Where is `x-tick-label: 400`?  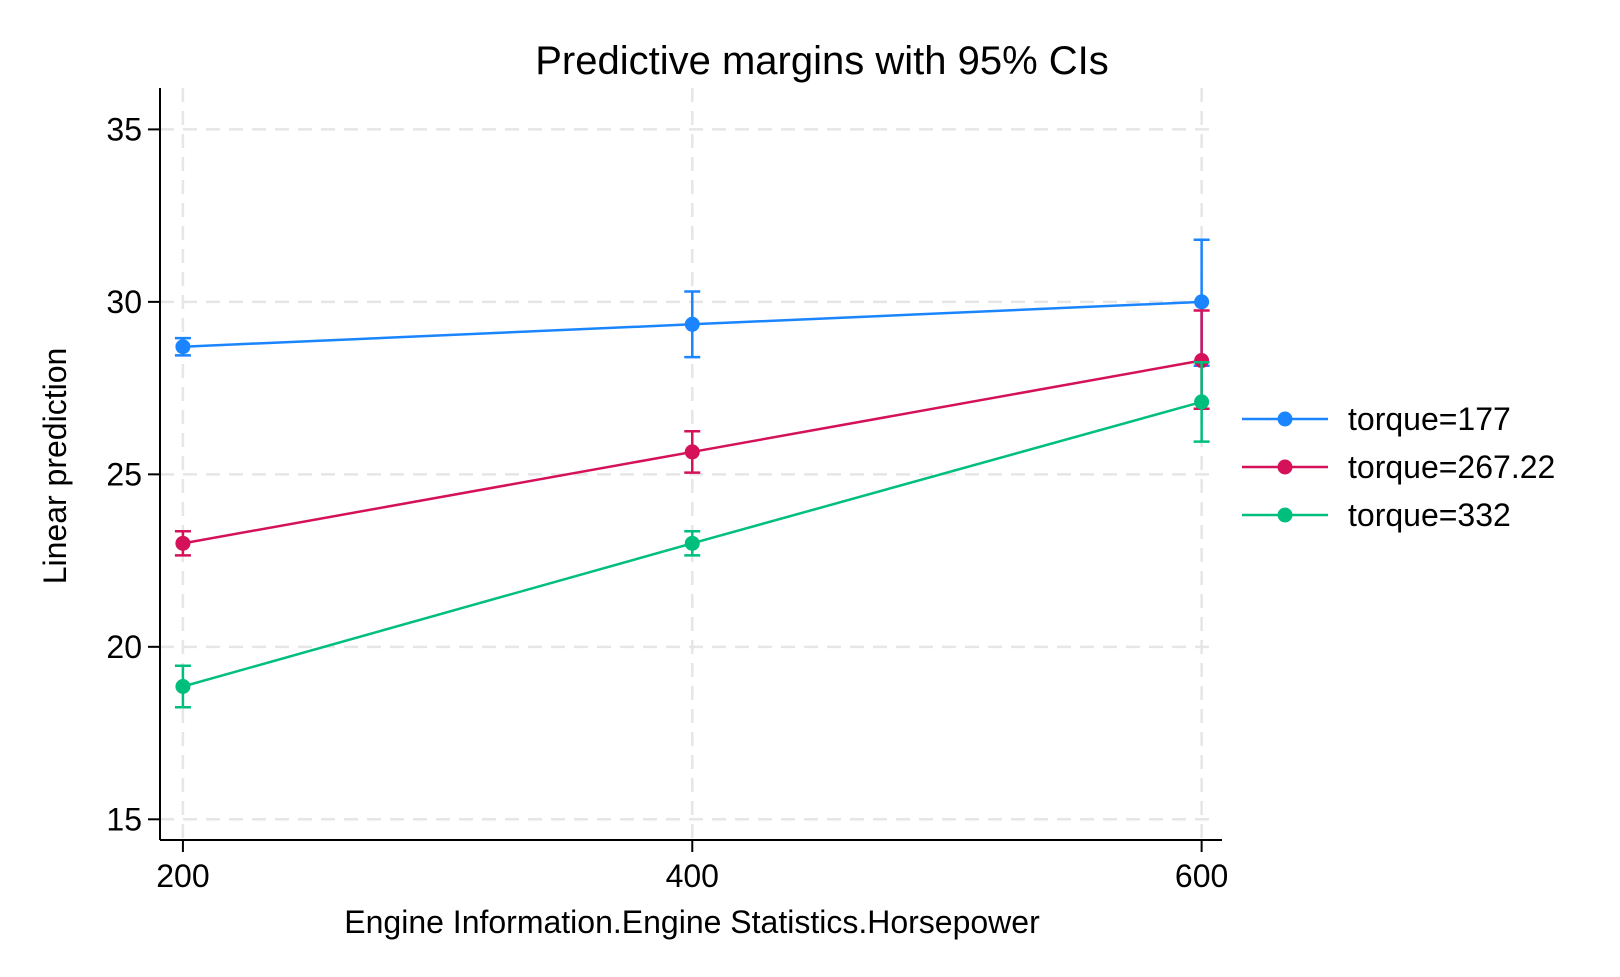
x-tick-label: 400 is located at coordinates (692, 876).